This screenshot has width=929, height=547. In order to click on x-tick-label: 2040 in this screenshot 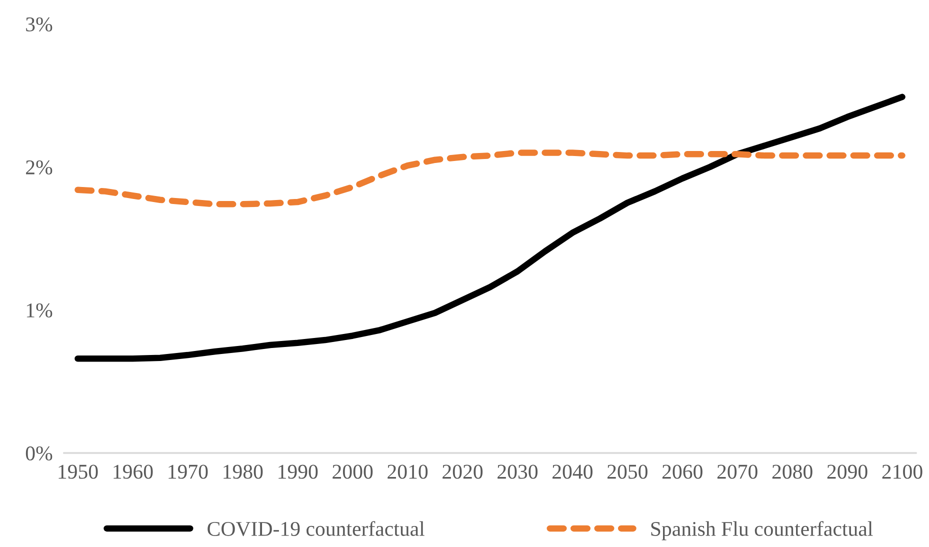, I will do `click(572, 471)`.